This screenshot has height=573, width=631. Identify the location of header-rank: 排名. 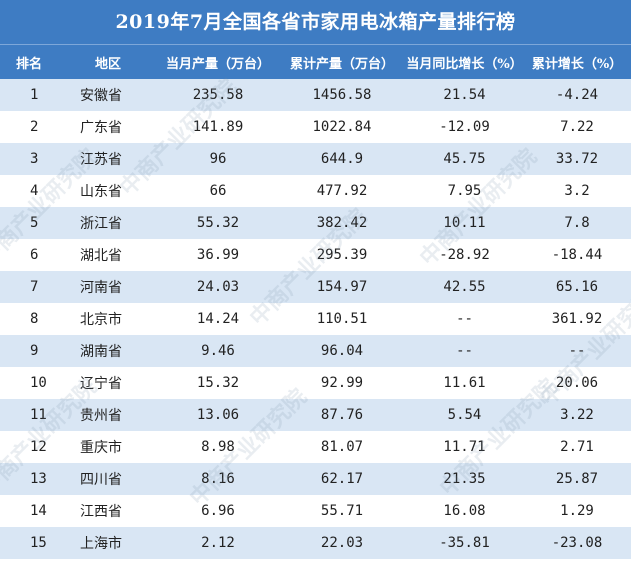
(29, 61).